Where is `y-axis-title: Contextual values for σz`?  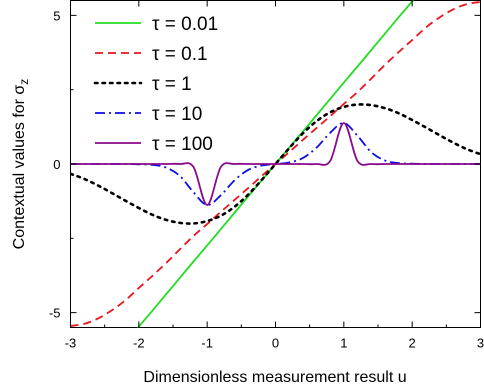 y-axis-title: Contextual values for σz is located at coordinates (21, 164).